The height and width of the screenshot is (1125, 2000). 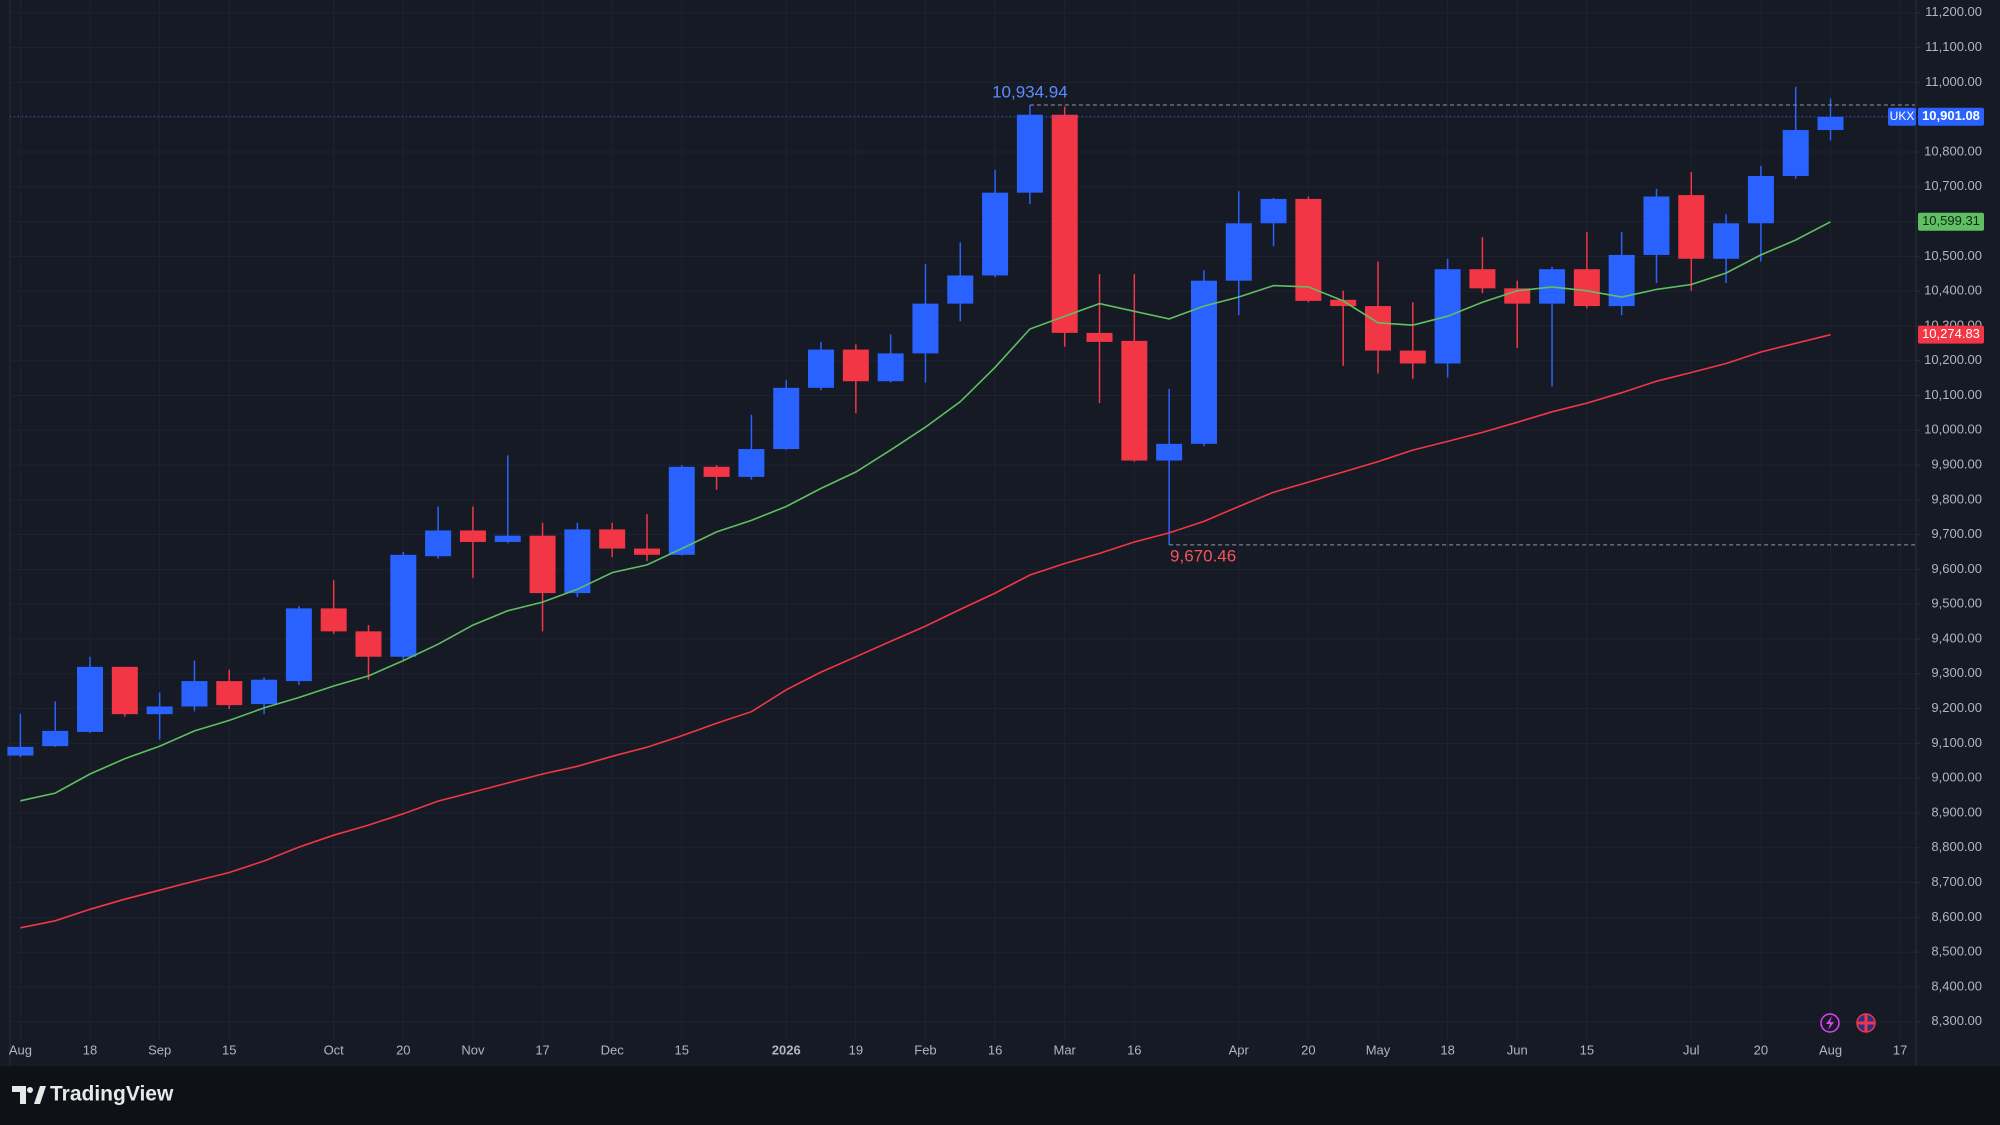 I want to click on x-tick-label: Sep, so click(x=159, y=1049).